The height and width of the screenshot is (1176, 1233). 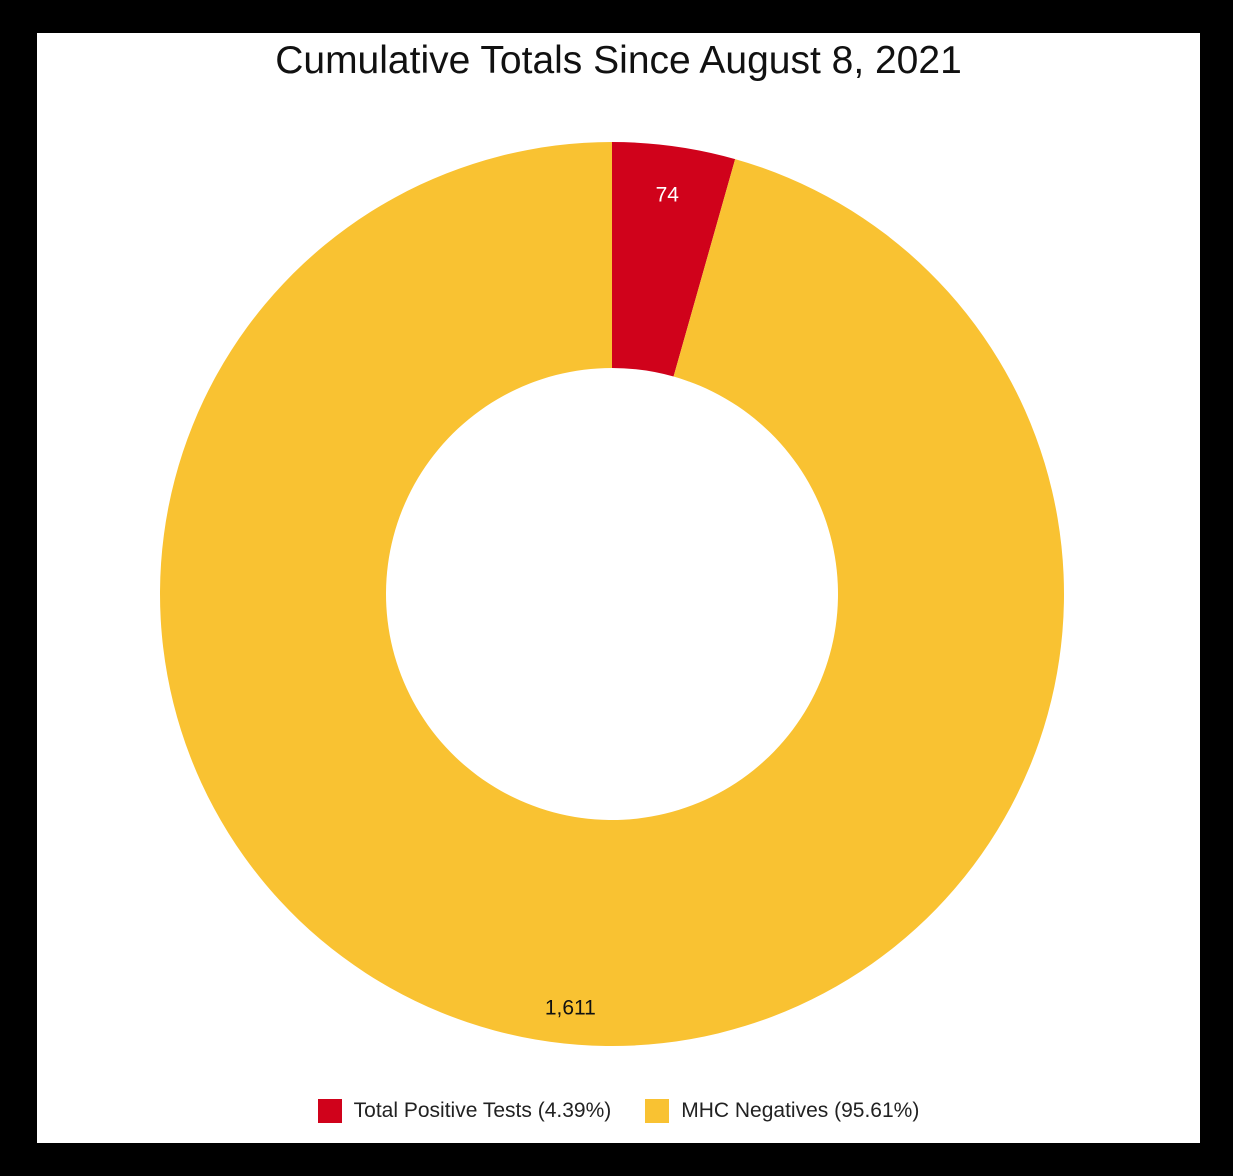 What do you see at coordinates (668, 194) in the screenshot?
I see `slice-data-label-0: 74` at bounding box center [668, 194].